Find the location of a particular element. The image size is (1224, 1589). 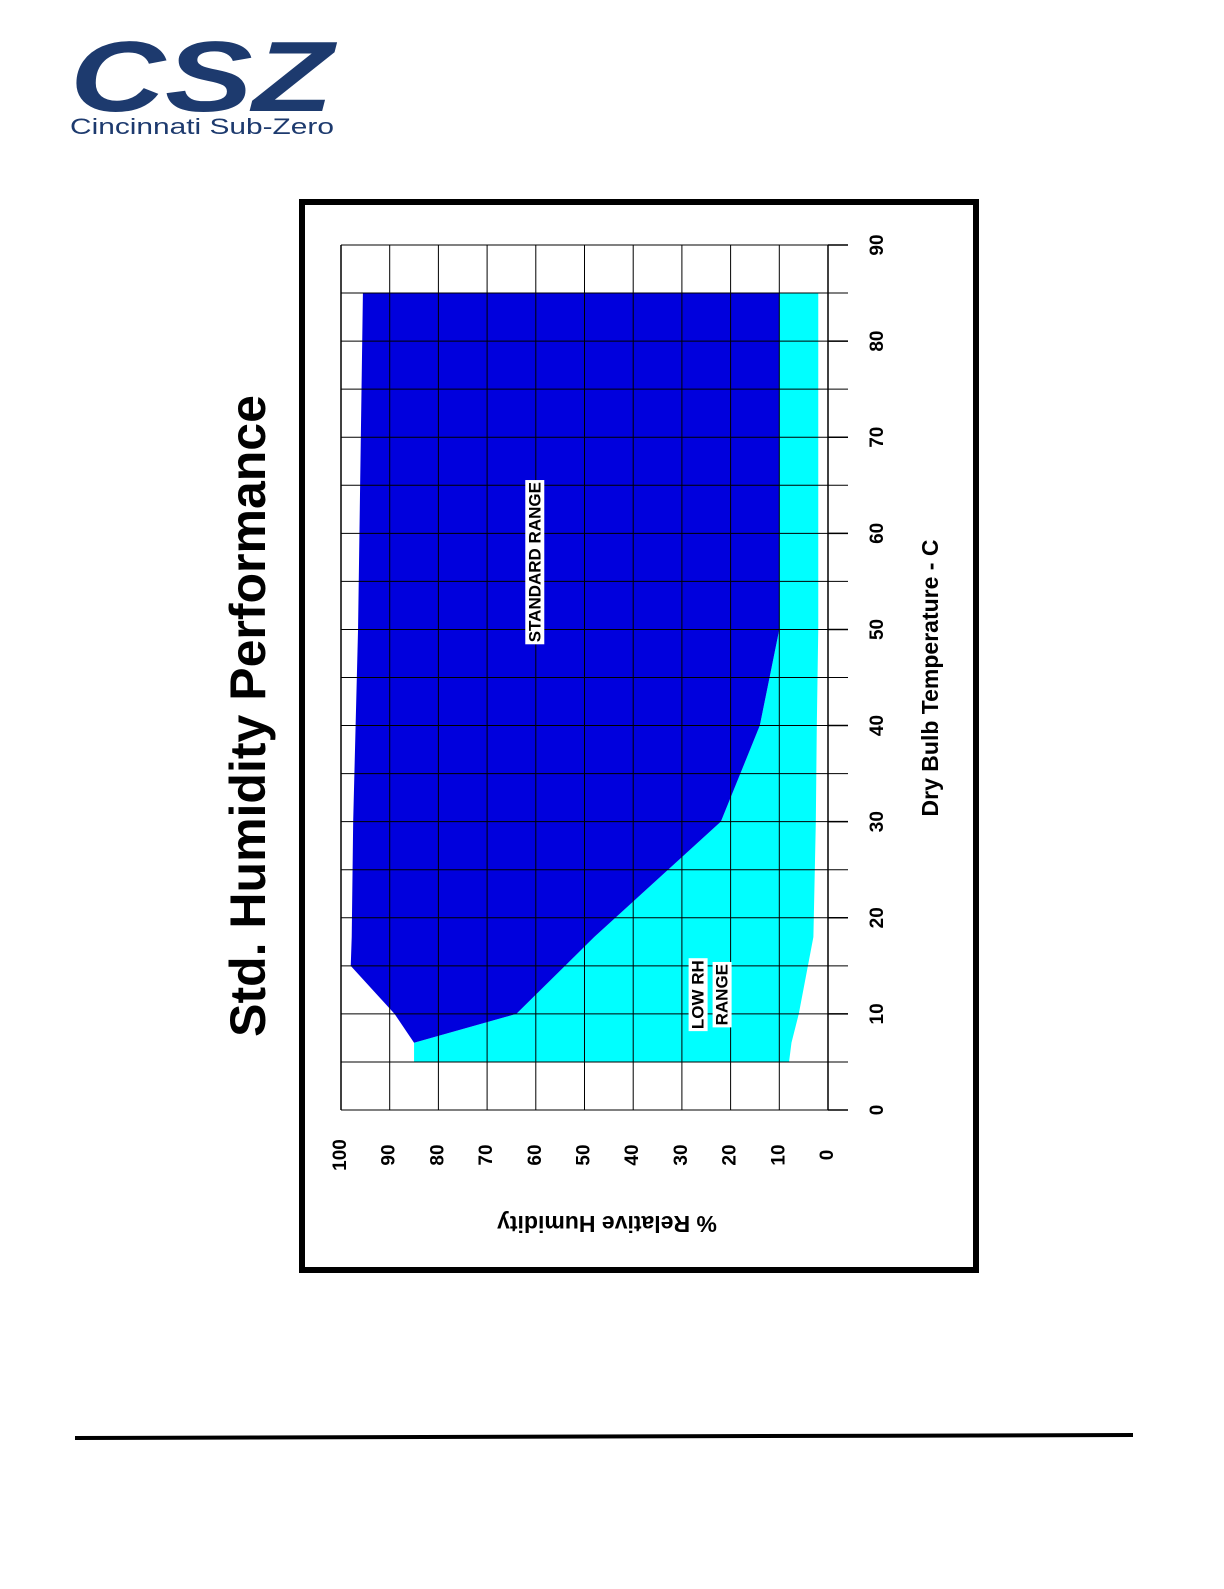

x-tick-label: 70 is located at coordinates (877, 437).